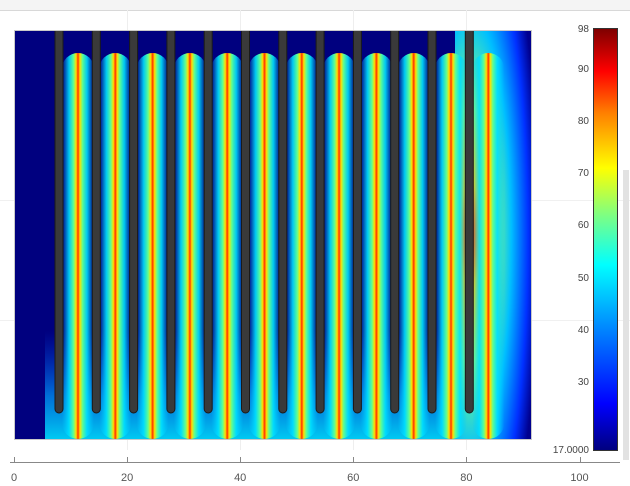 The width and height of the screenshot is (630, 486). Describe the element at coordinates (583, 226) in the screenshot. I see `colorbar-tick-label: 60` at that location.